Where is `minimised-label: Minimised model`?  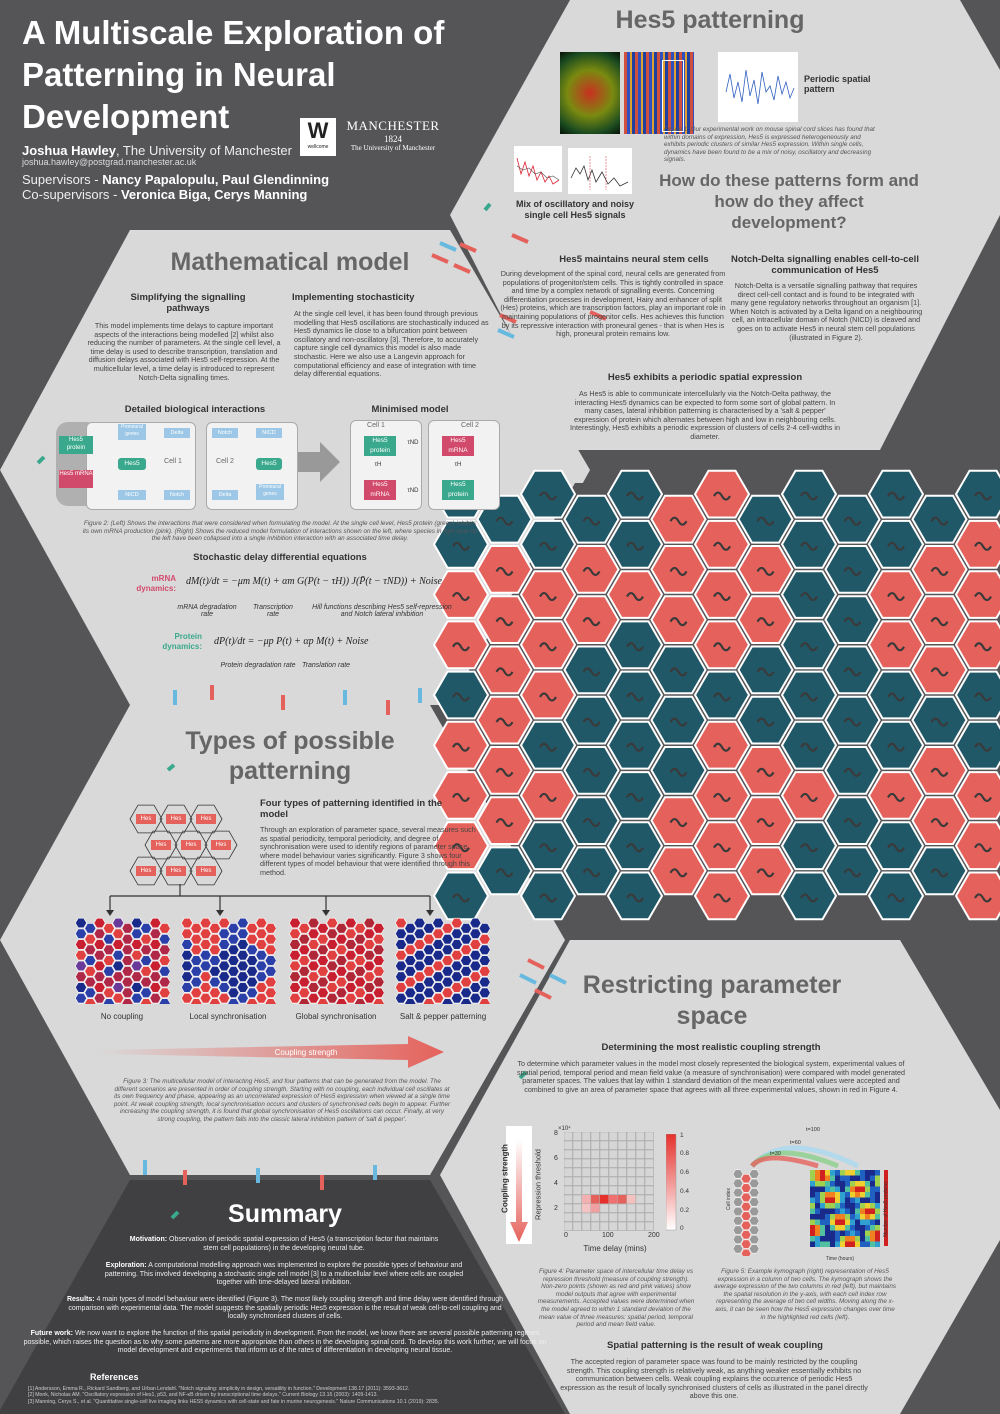 minimised-label: Minimised model is located at coordinates (410, 409).